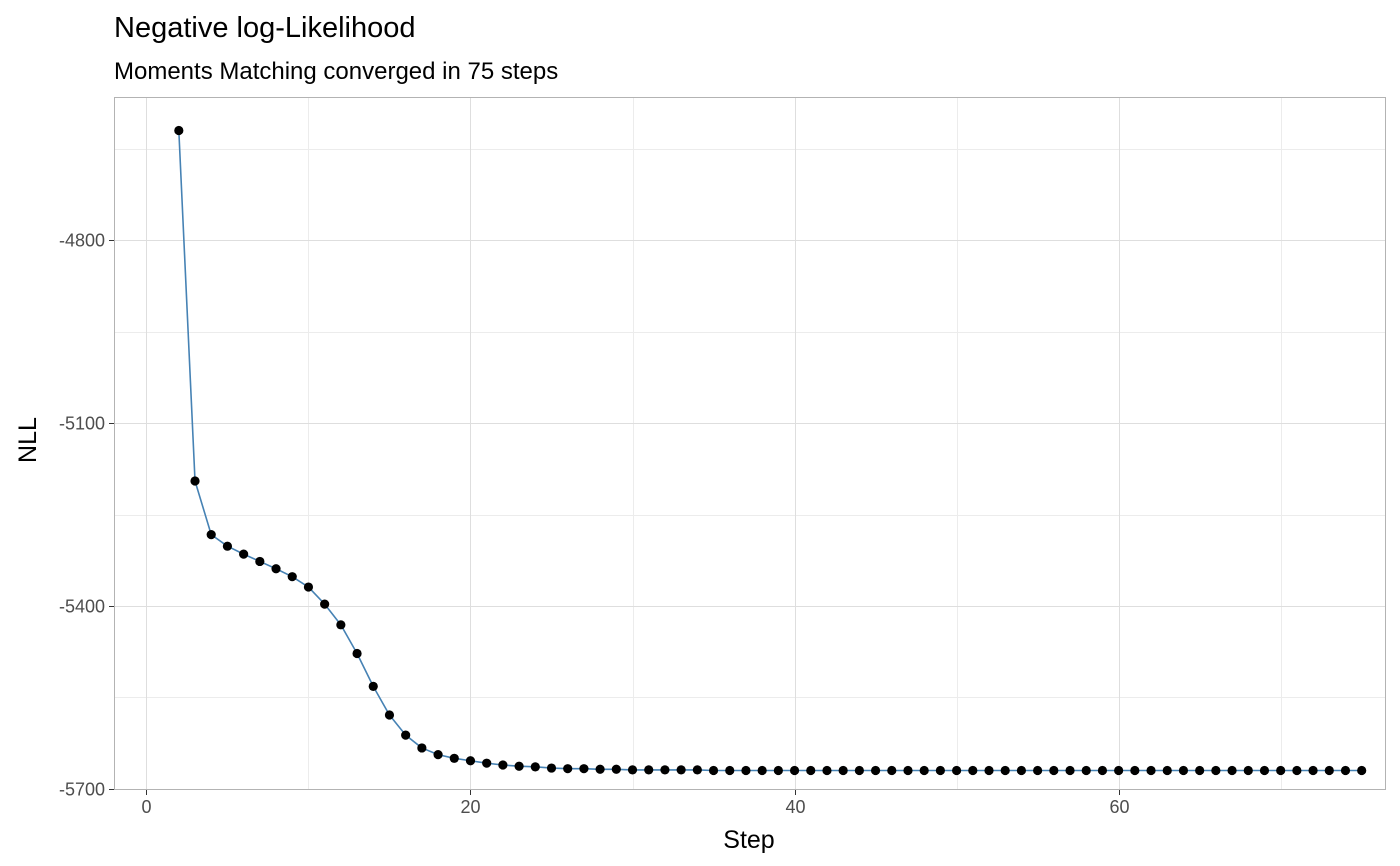 Image resolution: width=1400 pixels, height=866 pixels. I want to click on x-tick-label: 0, so click(146, 807).